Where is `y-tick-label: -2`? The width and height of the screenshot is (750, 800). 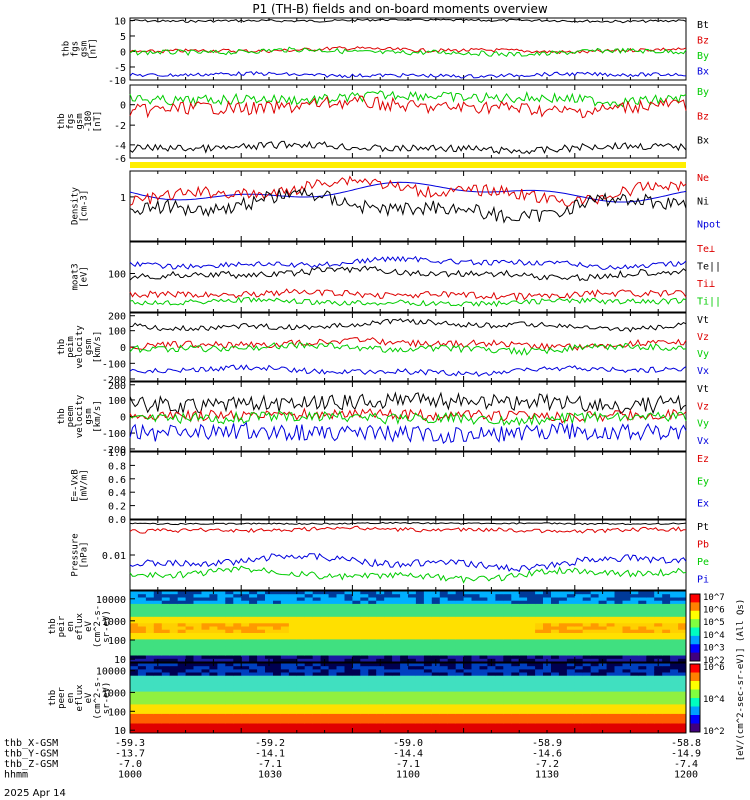
y-tick-label: -2 is located at coordinates (120, 126).